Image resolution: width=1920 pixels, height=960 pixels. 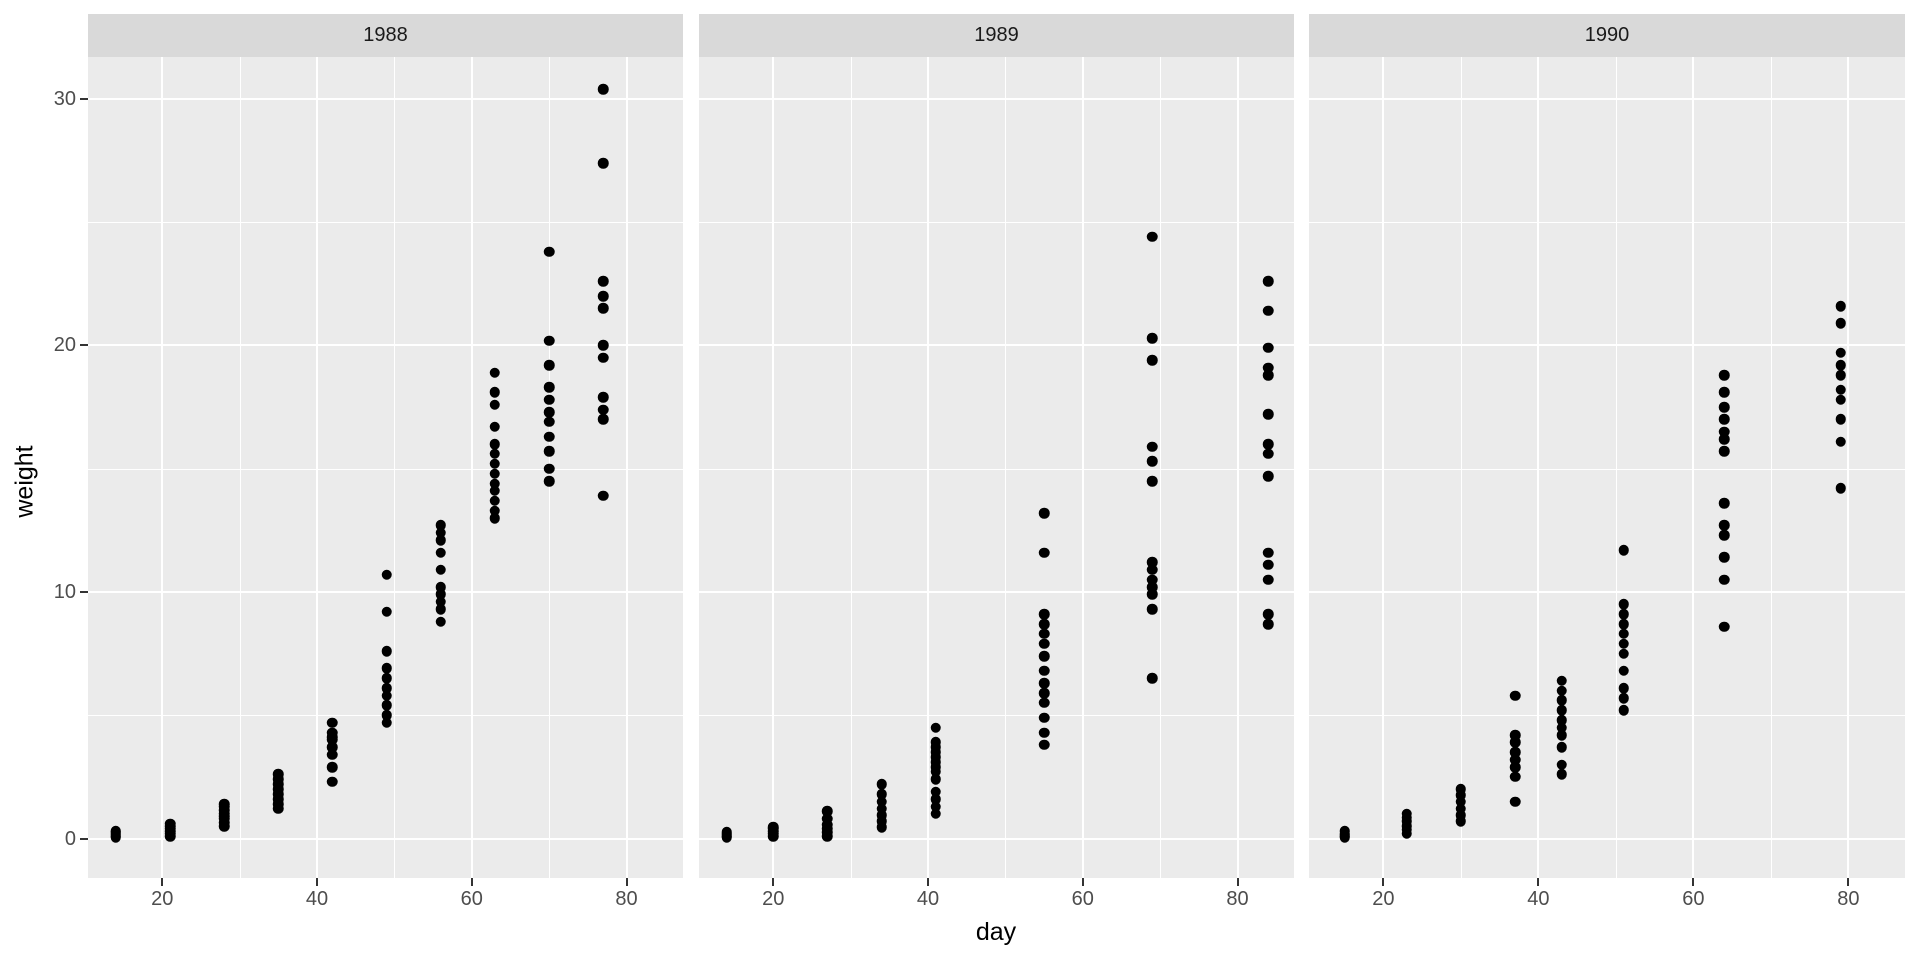 I want to click on facet-strip-label: 1988, so click(x=385, y=35).